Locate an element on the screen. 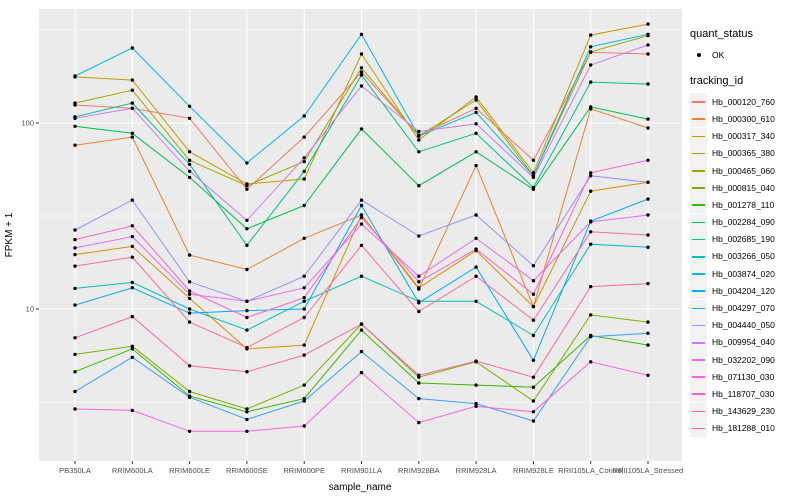 The height and width of the screenshot is (500, 800). x-tick-label: RRIM600SE is located at coordinates (247, 470).